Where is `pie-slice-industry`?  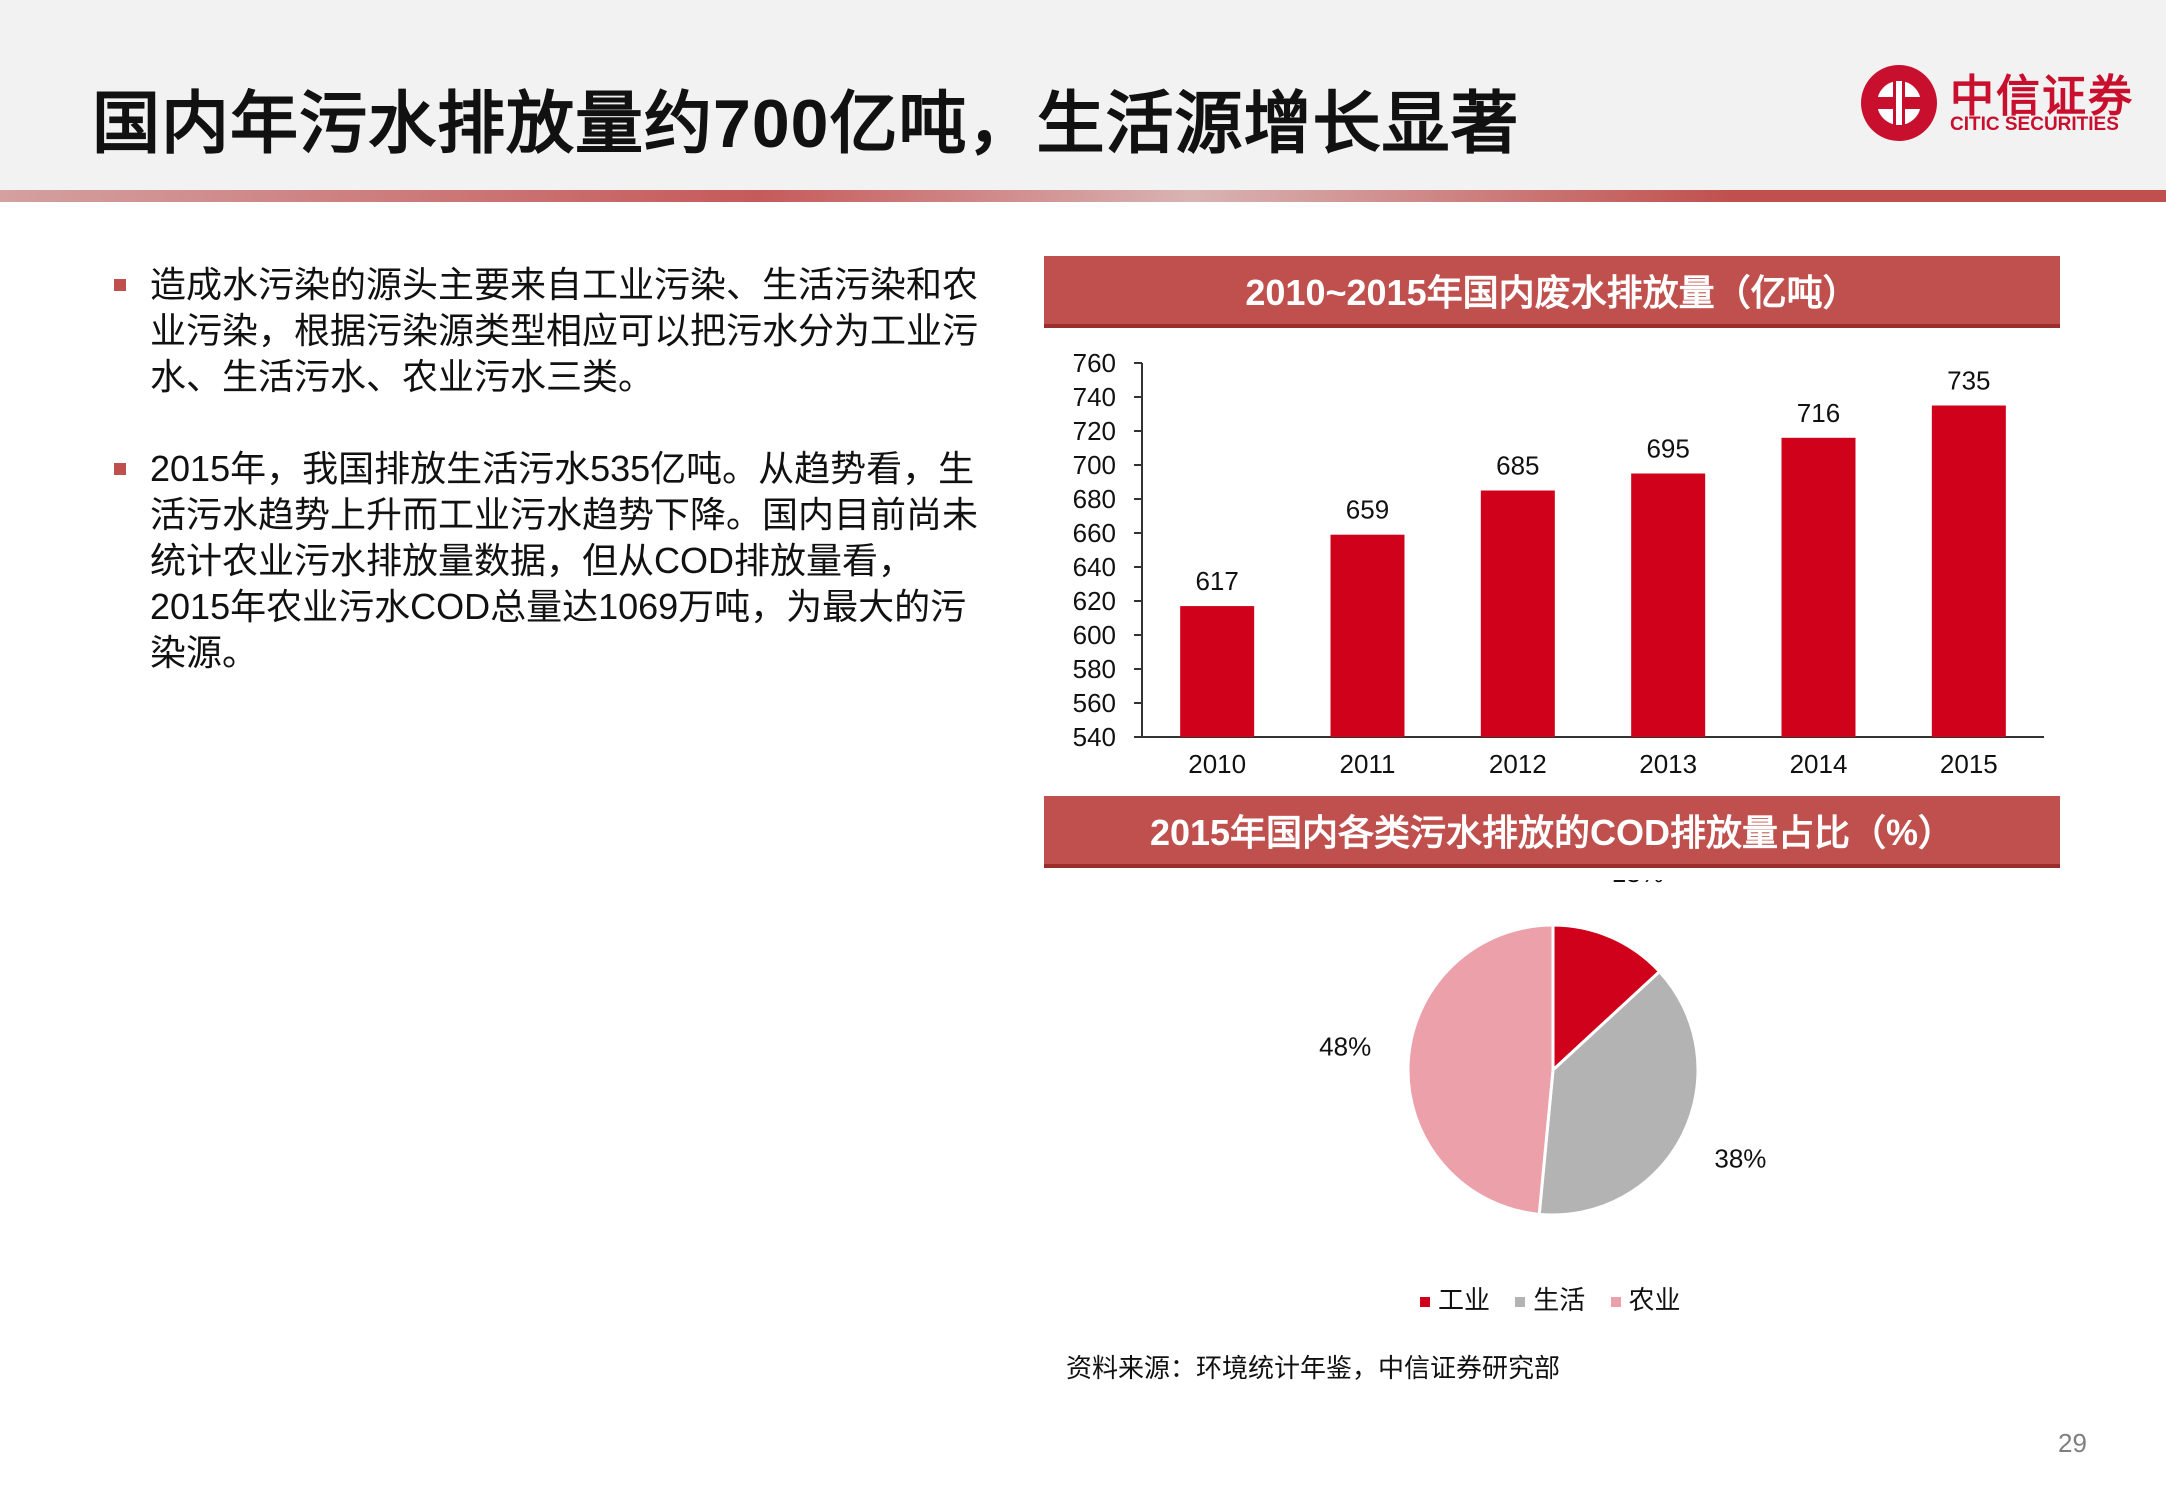
pie-slice-industry is located at coordinates (1606, 998).